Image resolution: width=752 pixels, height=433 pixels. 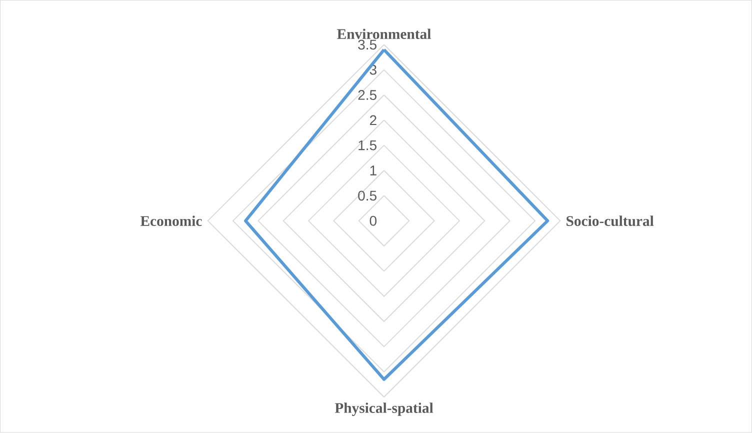 I want to click on spoke-label: Economic, so click(x=171, y=221).